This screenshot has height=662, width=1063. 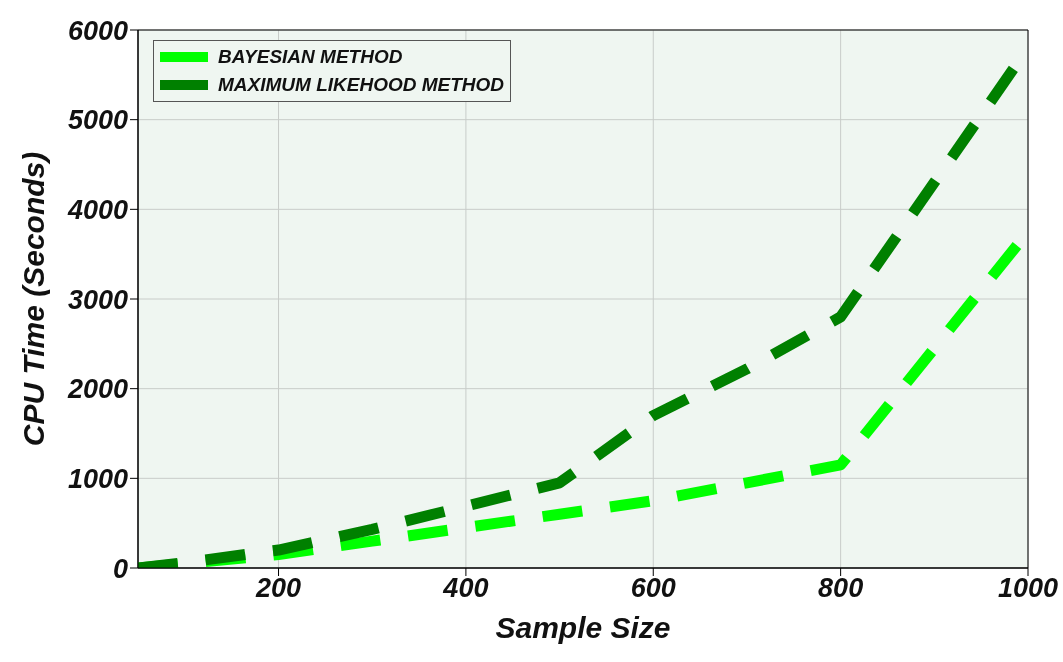 I want to click on legend-label: BAYESIAN METHOD, so click(x=310, y=57).